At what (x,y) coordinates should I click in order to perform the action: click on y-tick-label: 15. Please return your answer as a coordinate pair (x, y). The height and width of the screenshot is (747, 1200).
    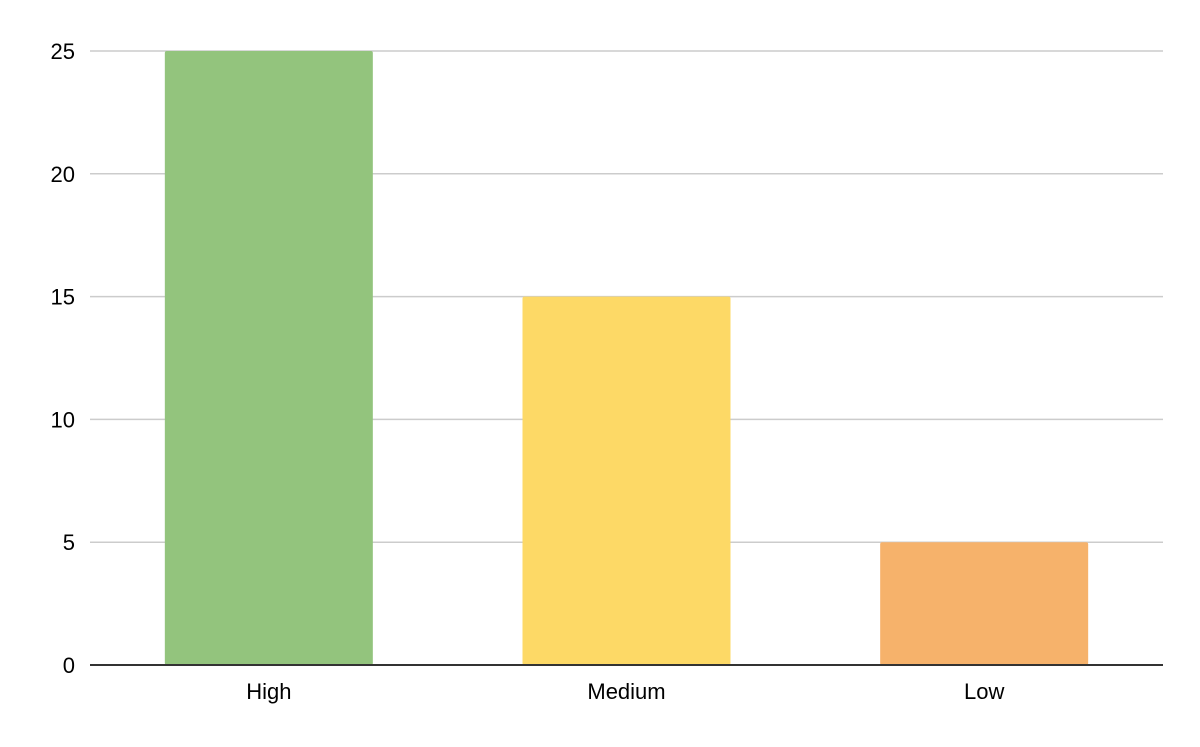
    Looking at the image, I should click on (63, 297).